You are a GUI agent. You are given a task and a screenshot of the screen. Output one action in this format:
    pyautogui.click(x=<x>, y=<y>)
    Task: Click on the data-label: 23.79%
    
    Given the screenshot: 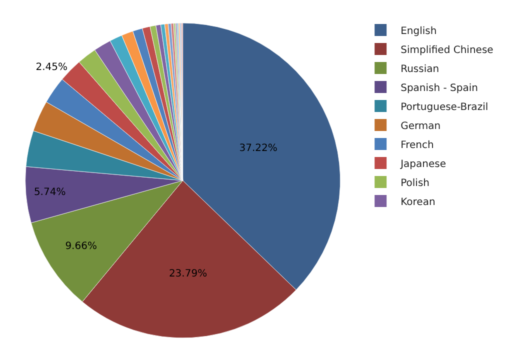 What is the action you would take?
    pyautogui.click(x=188, y=274)
    